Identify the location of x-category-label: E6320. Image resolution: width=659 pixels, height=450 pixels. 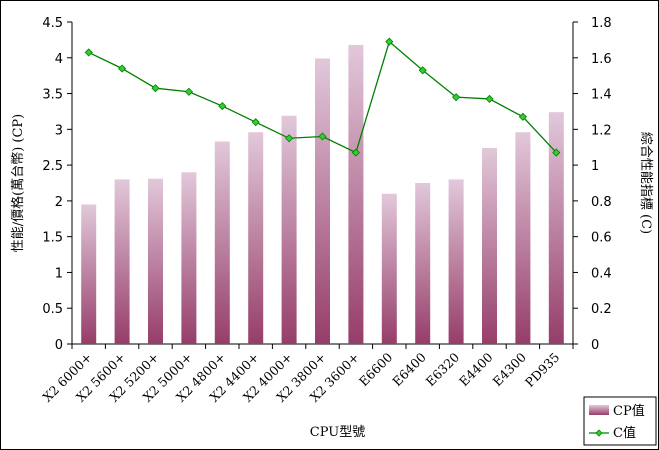
(443, 369).